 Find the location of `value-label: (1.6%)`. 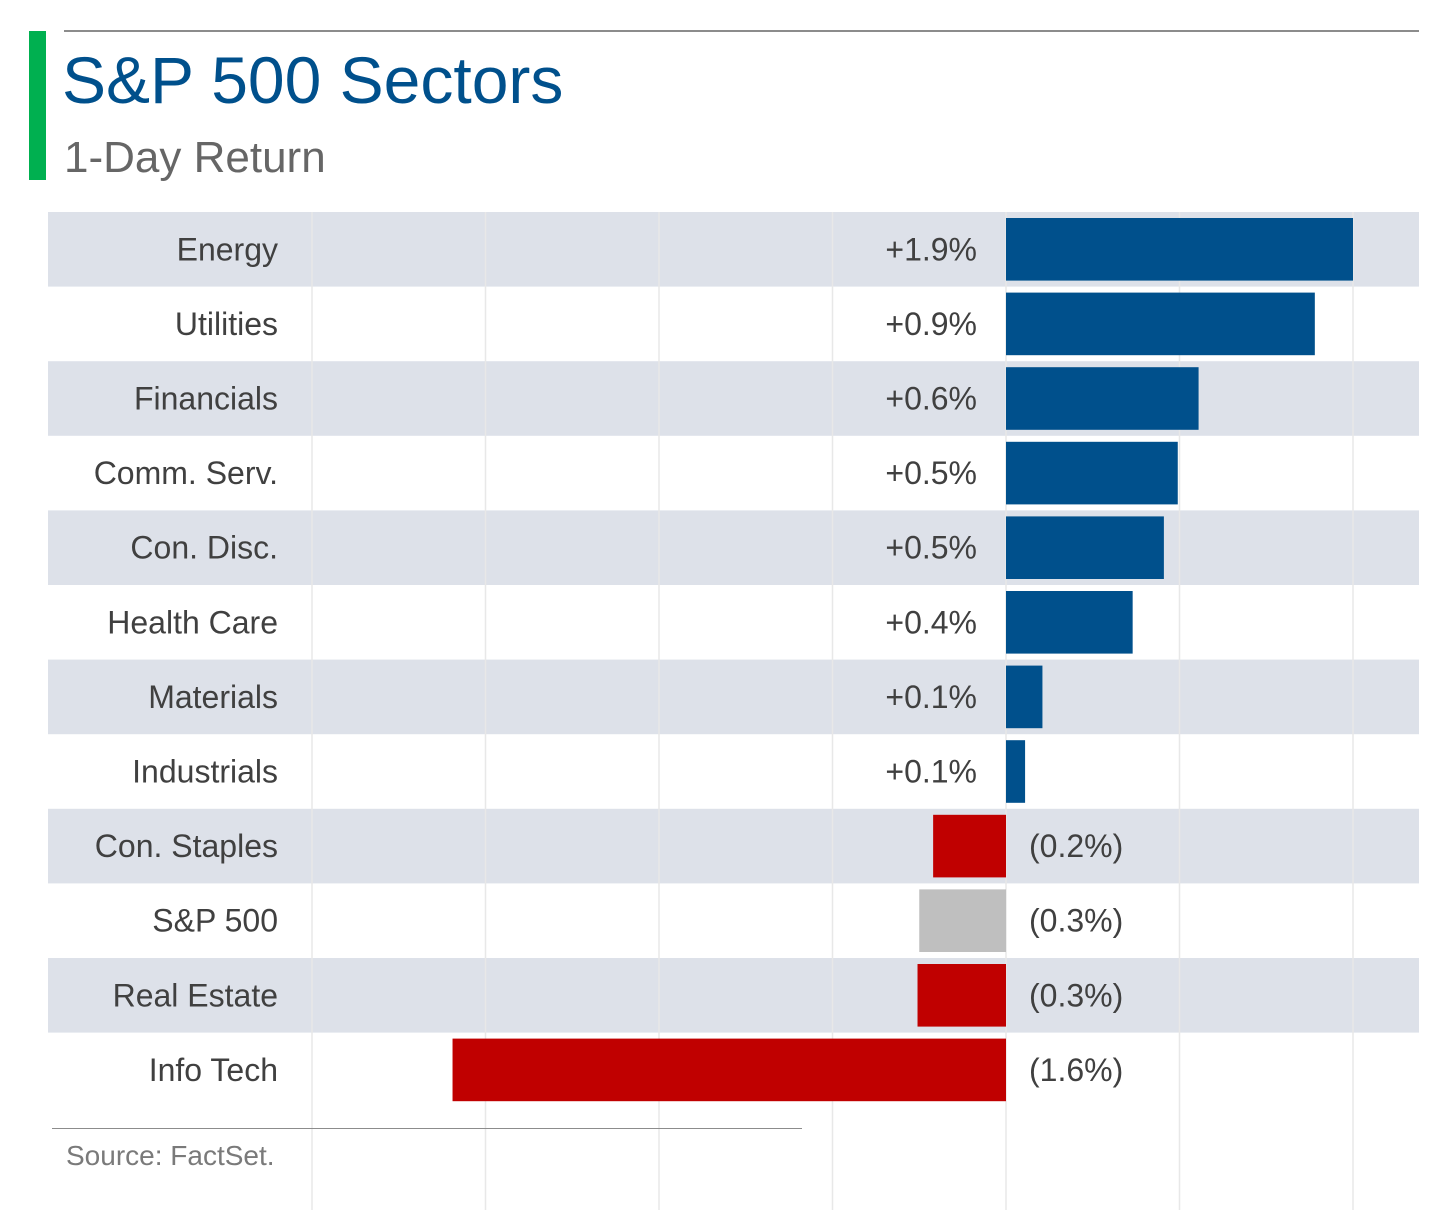

value-label: (1.6%) is located at coordinates (1076, 1070).